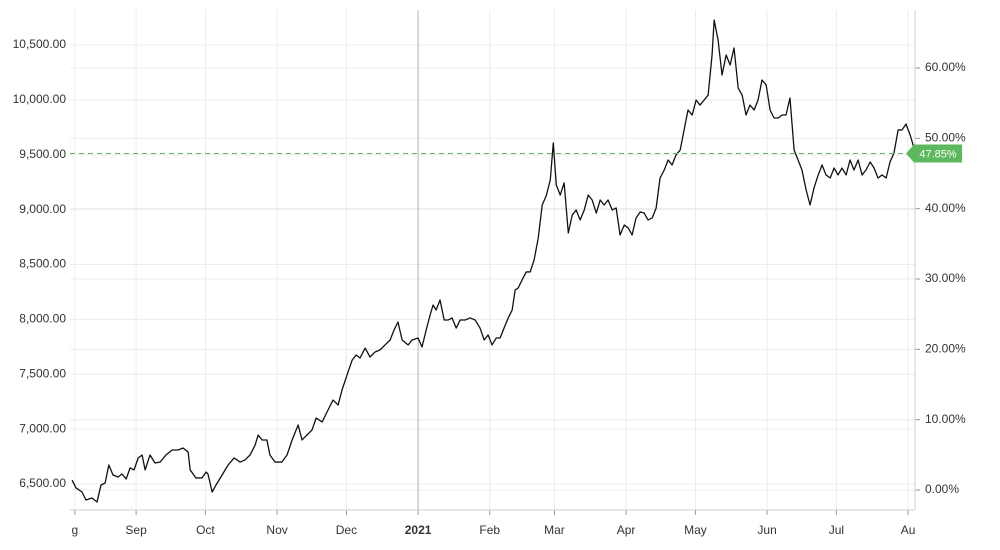  I want to click on reference-badge, so click(934, 153).